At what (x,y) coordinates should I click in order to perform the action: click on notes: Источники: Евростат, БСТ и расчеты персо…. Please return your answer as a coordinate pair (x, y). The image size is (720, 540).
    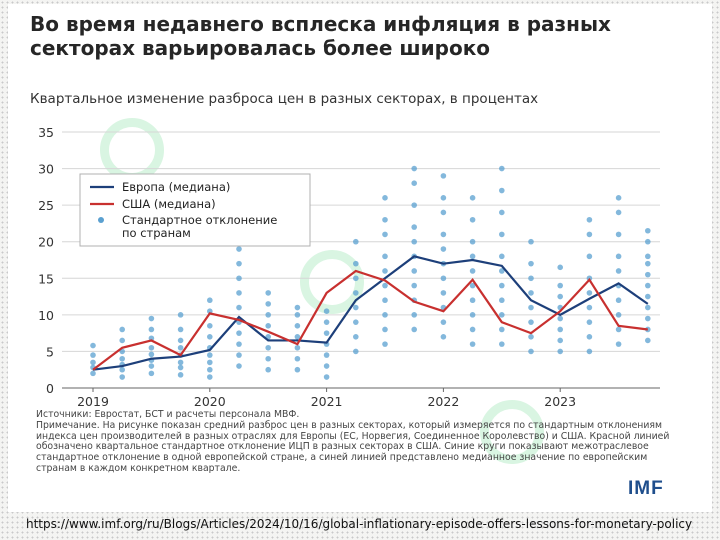
    Looking at the image, I should click on (356, 442).